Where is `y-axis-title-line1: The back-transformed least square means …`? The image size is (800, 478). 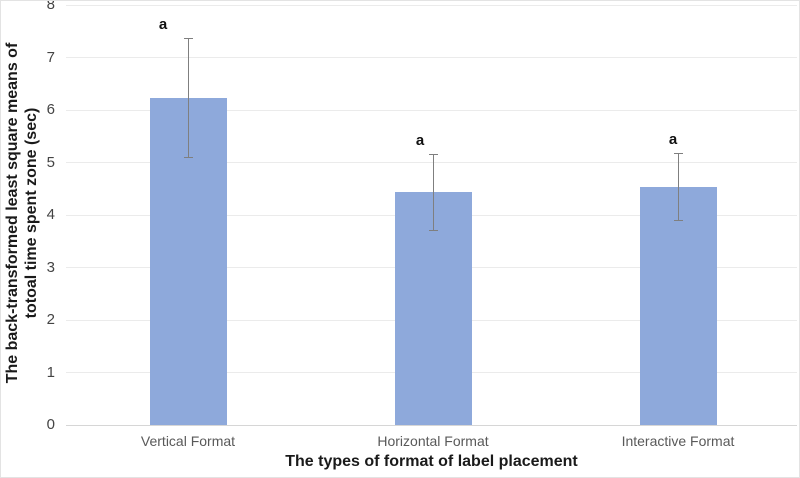 y-axis-title-line1: The back-transformed least square means … is located at coordinates (12, 213).